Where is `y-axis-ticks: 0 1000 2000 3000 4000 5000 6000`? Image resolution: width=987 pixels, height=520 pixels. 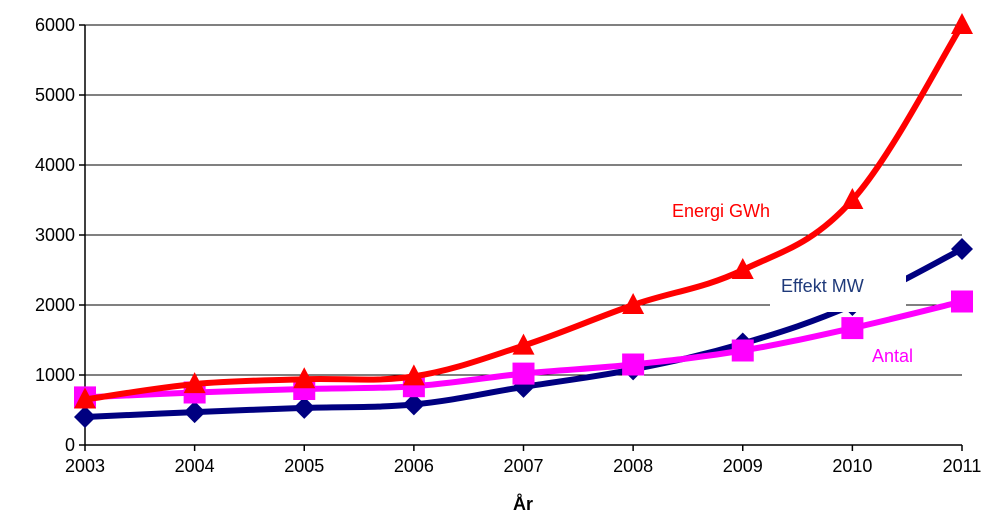 y-axis-ticks: 0 1000 2000 3000 4000 5000 6000 is located at coordinates (60, 235).